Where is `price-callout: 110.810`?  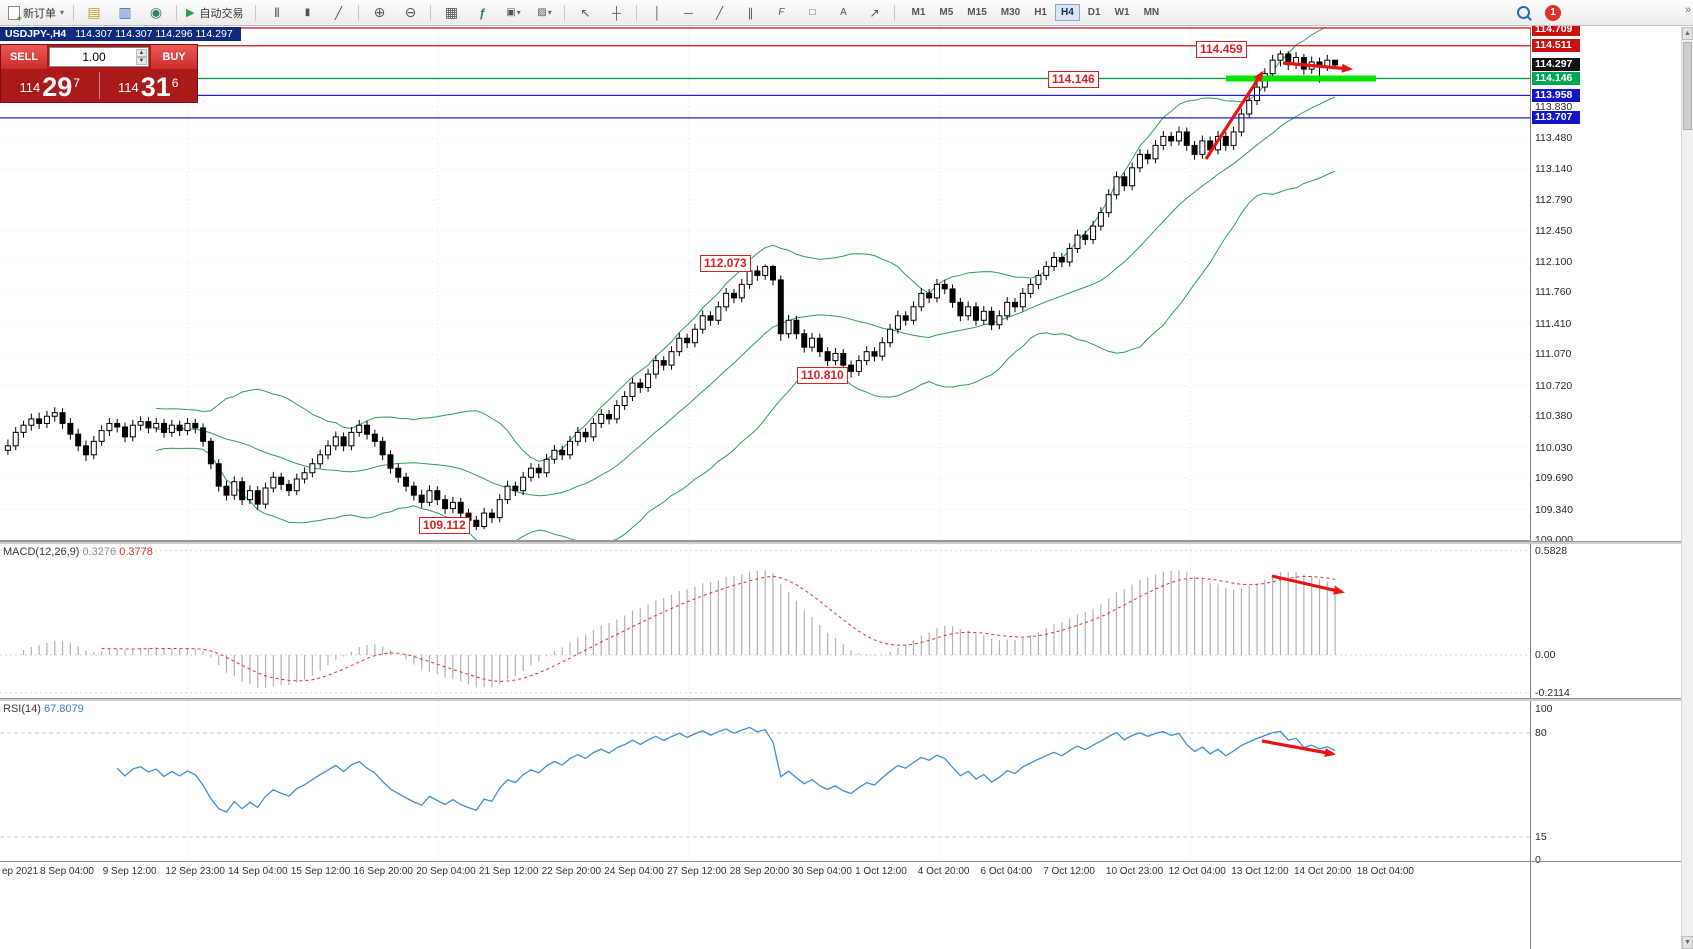
price-callout: 110.810 is located at coordinates (822, 375).